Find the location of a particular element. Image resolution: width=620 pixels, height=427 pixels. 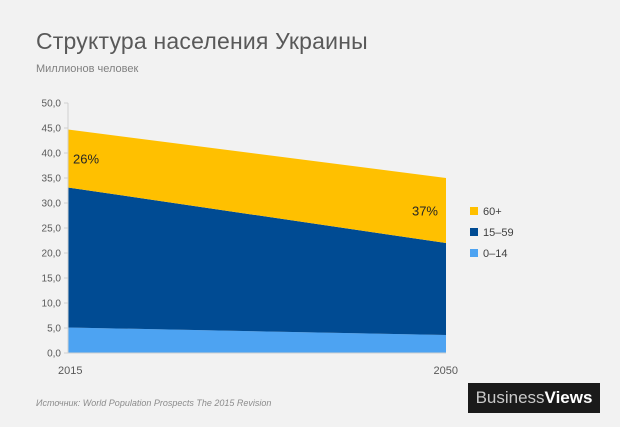

y-tick-label: 50,0 is located at coordinates (52, 104).